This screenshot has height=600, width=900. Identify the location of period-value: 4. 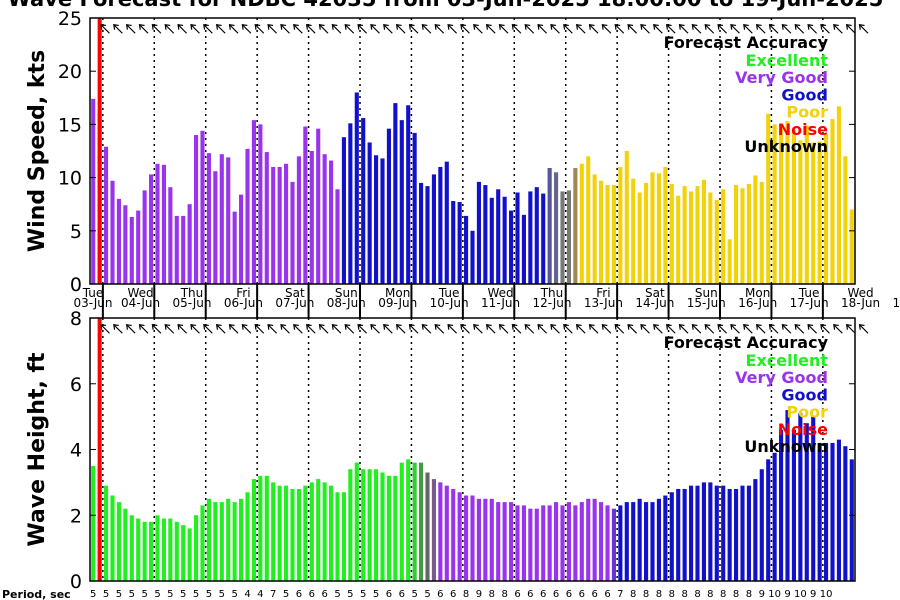
(247, 594).